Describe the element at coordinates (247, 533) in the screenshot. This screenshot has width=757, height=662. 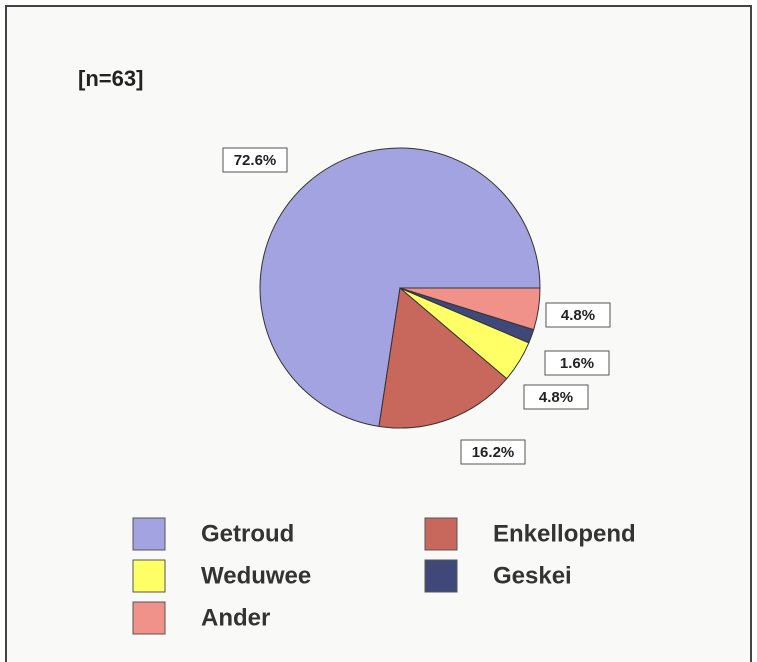
I see `legend-label: Getroud` at that location.